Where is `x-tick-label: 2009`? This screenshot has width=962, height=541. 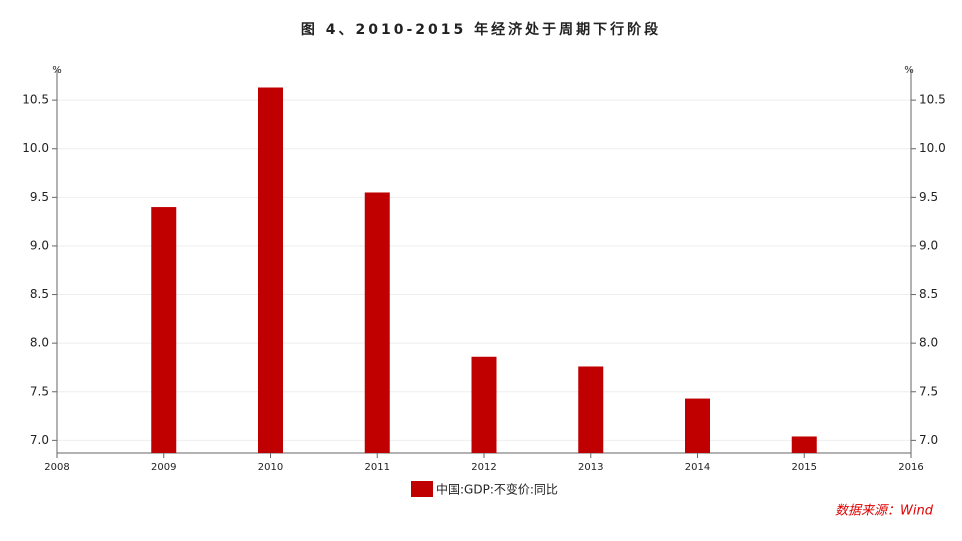
x-tick-label: 2009 is located at coordinates (163, 467).